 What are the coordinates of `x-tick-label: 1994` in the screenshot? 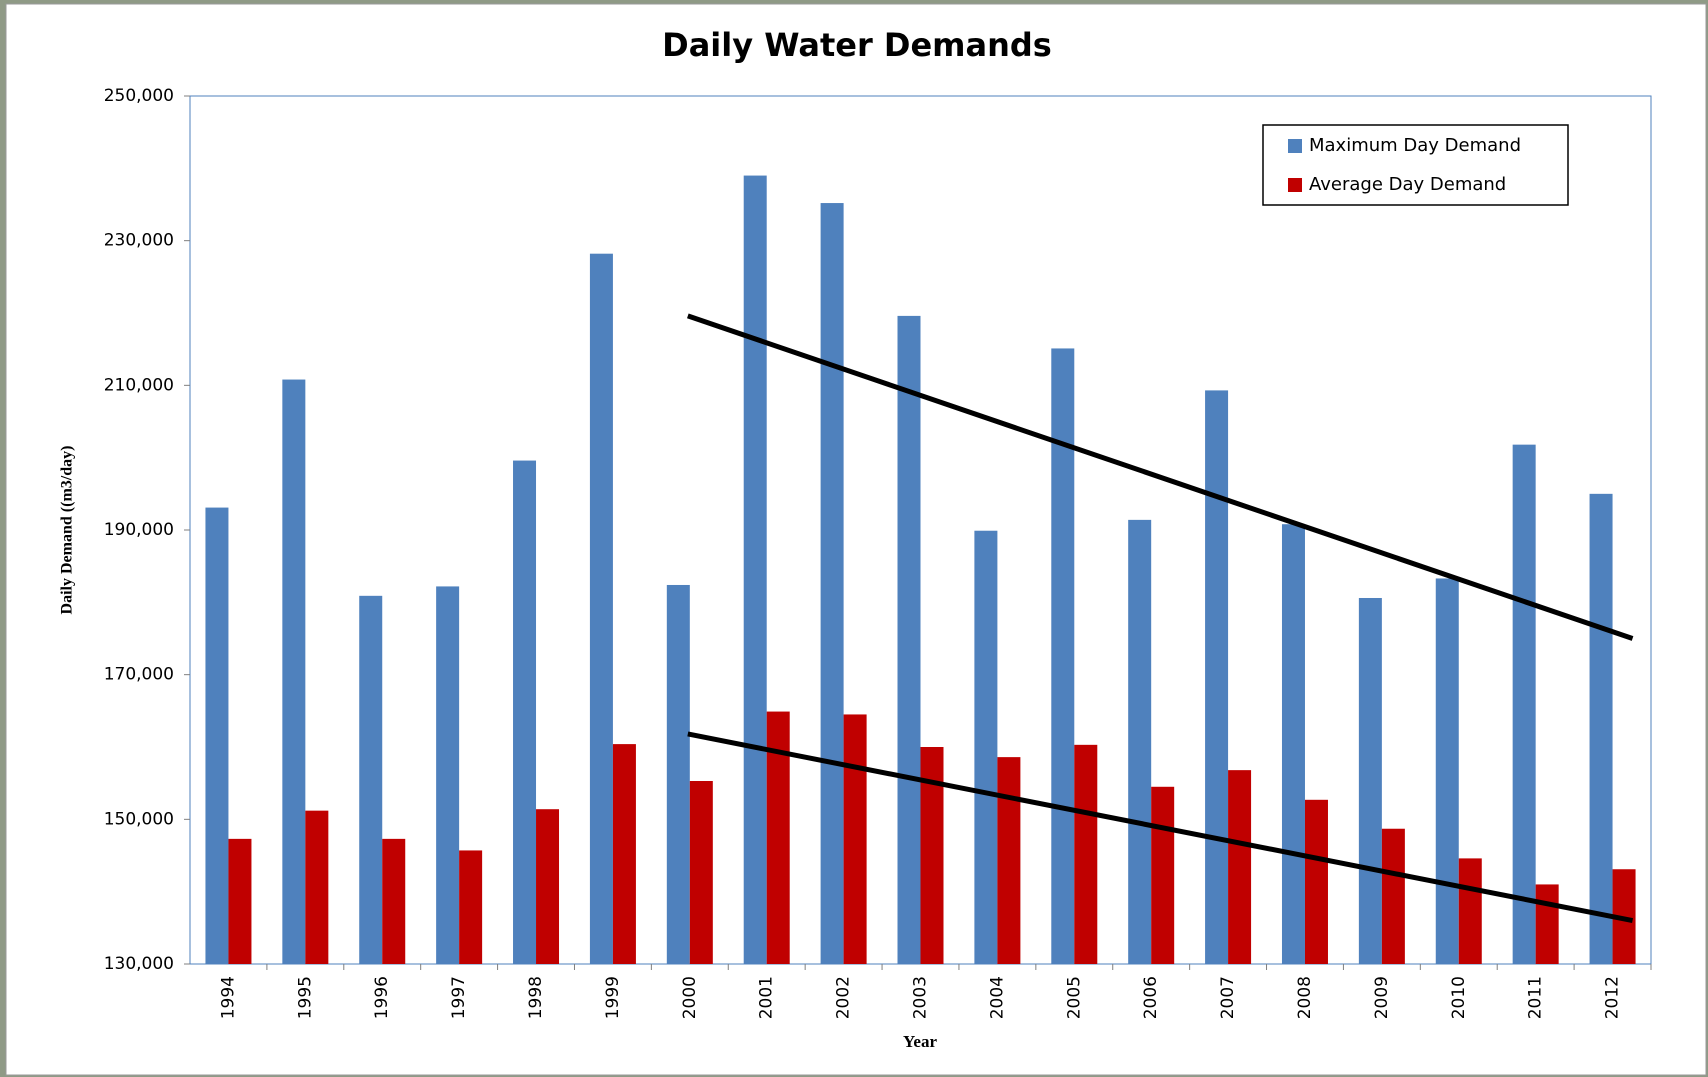 It's located at (228, 997).